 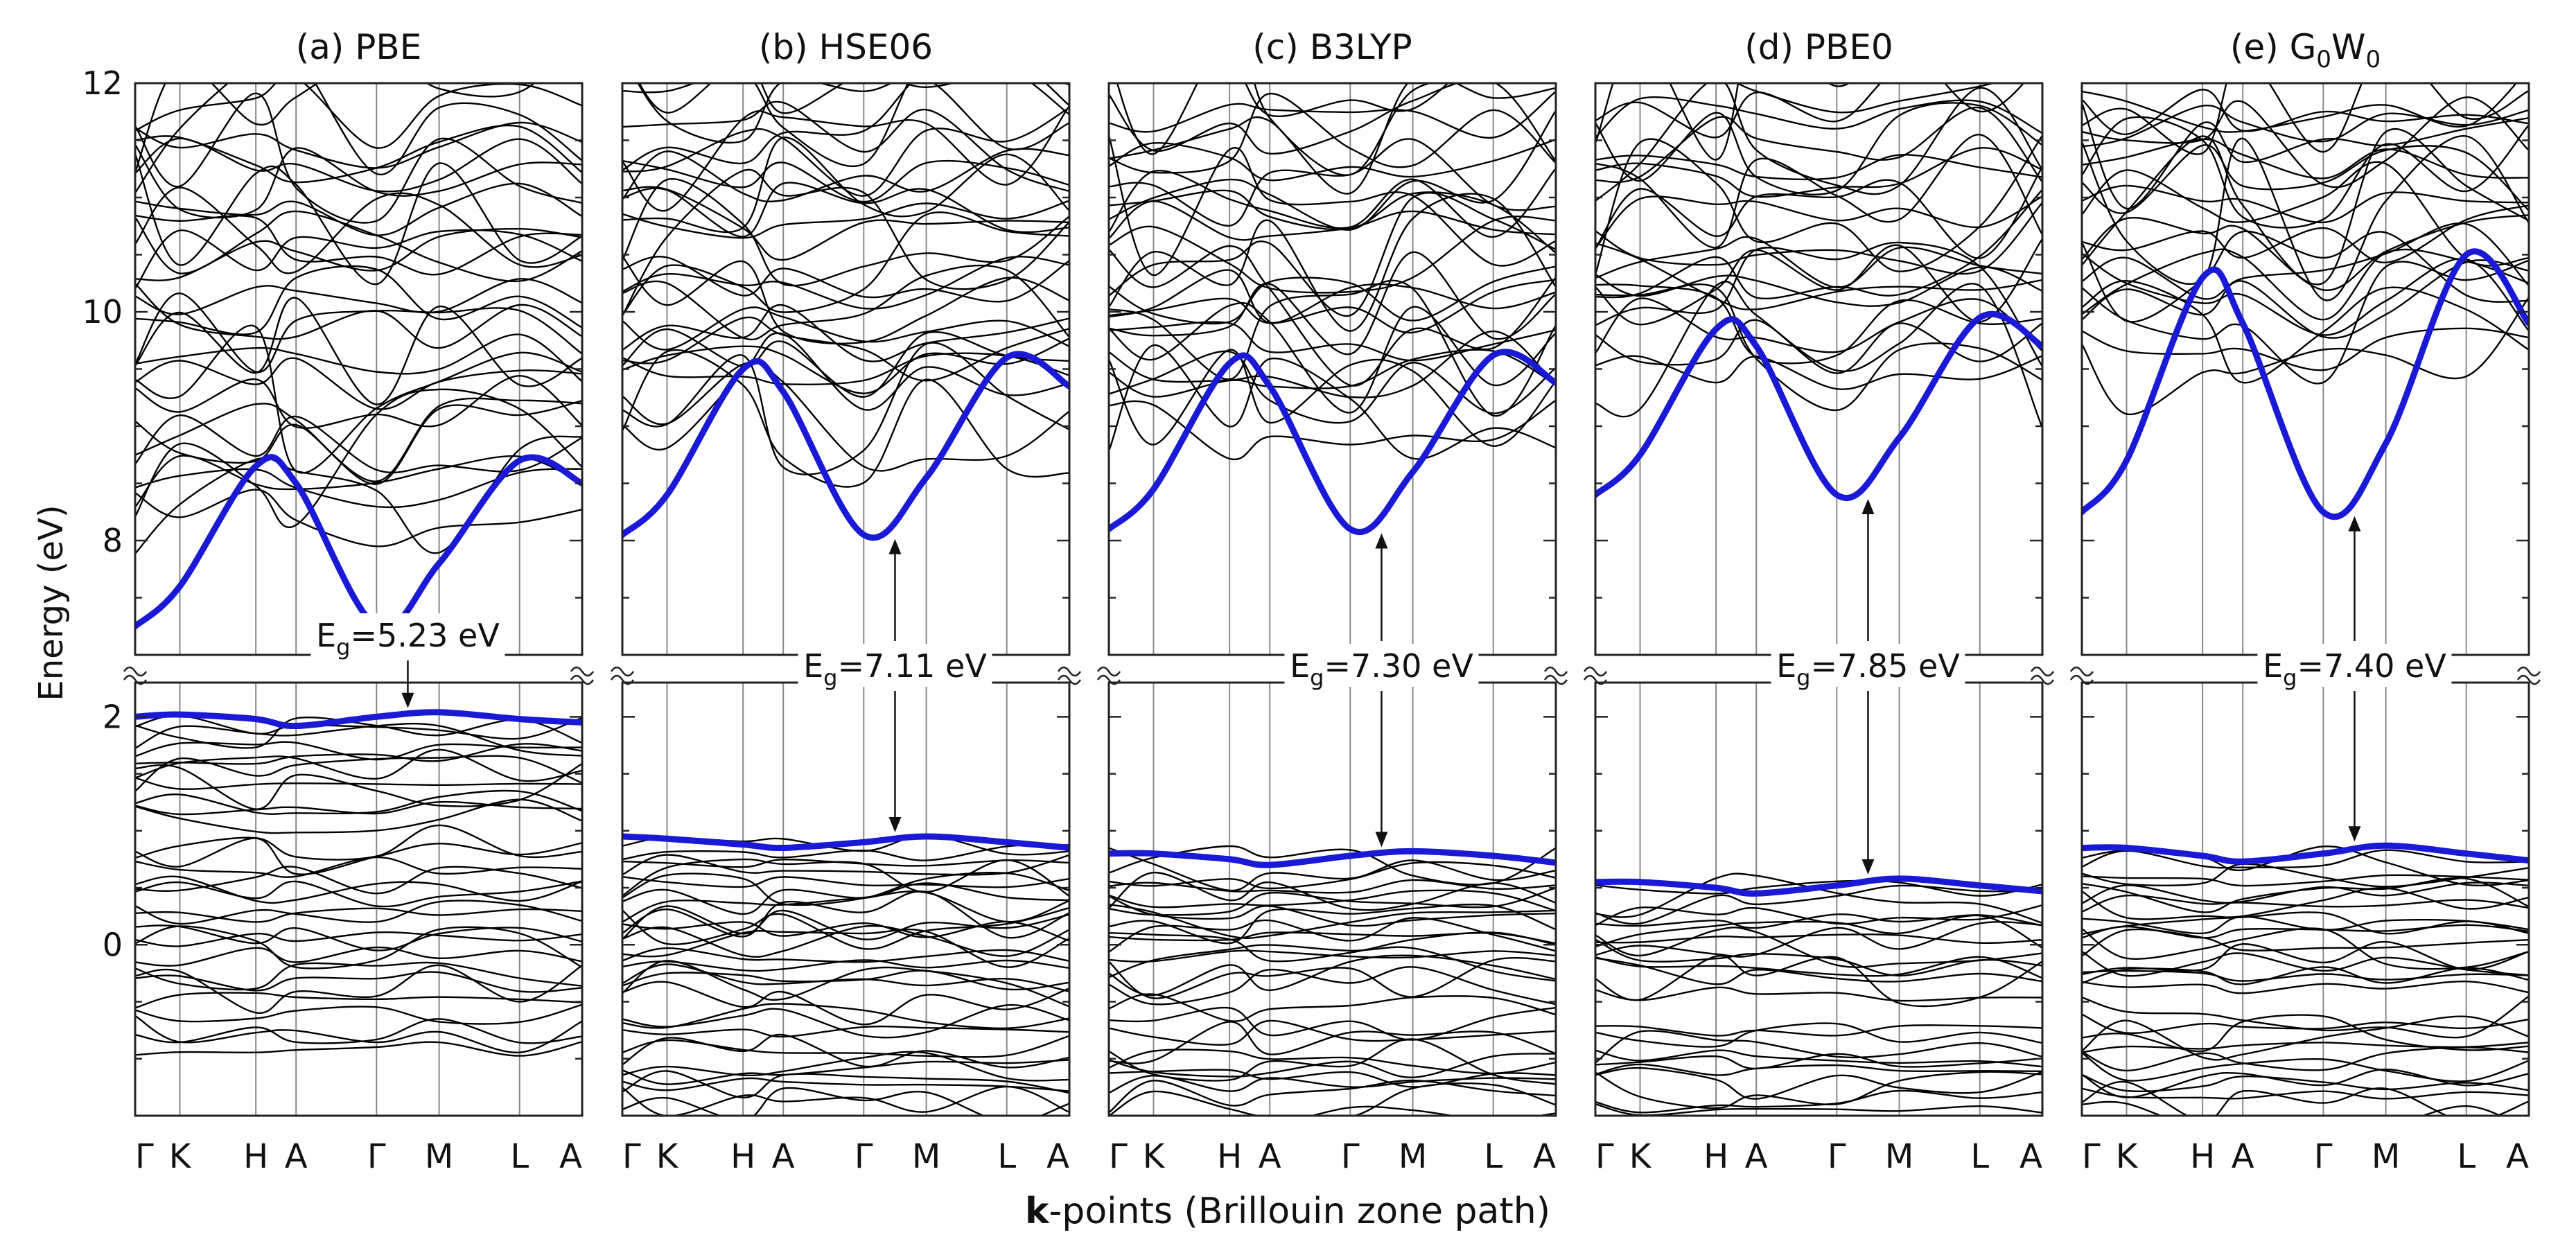 I want to click on panel-title-main: PBE, so click(x=388, y=47).